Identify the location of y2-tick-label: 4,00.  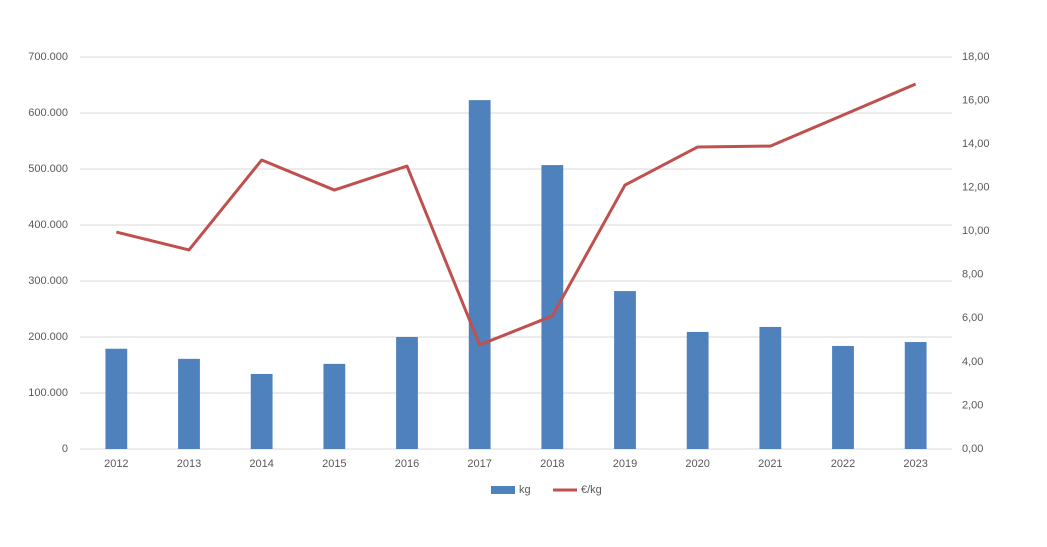
(972, 362).